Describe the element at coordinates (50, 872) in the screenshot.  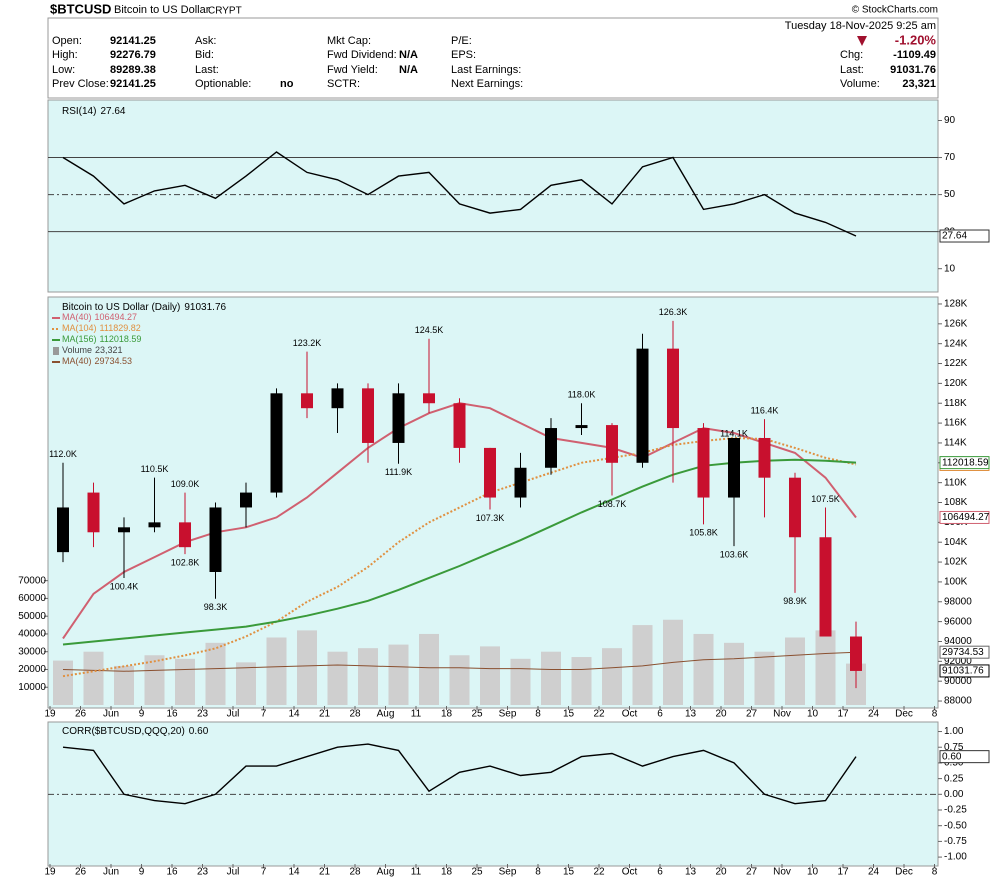
I see `x-tick-label: 19` at that location.